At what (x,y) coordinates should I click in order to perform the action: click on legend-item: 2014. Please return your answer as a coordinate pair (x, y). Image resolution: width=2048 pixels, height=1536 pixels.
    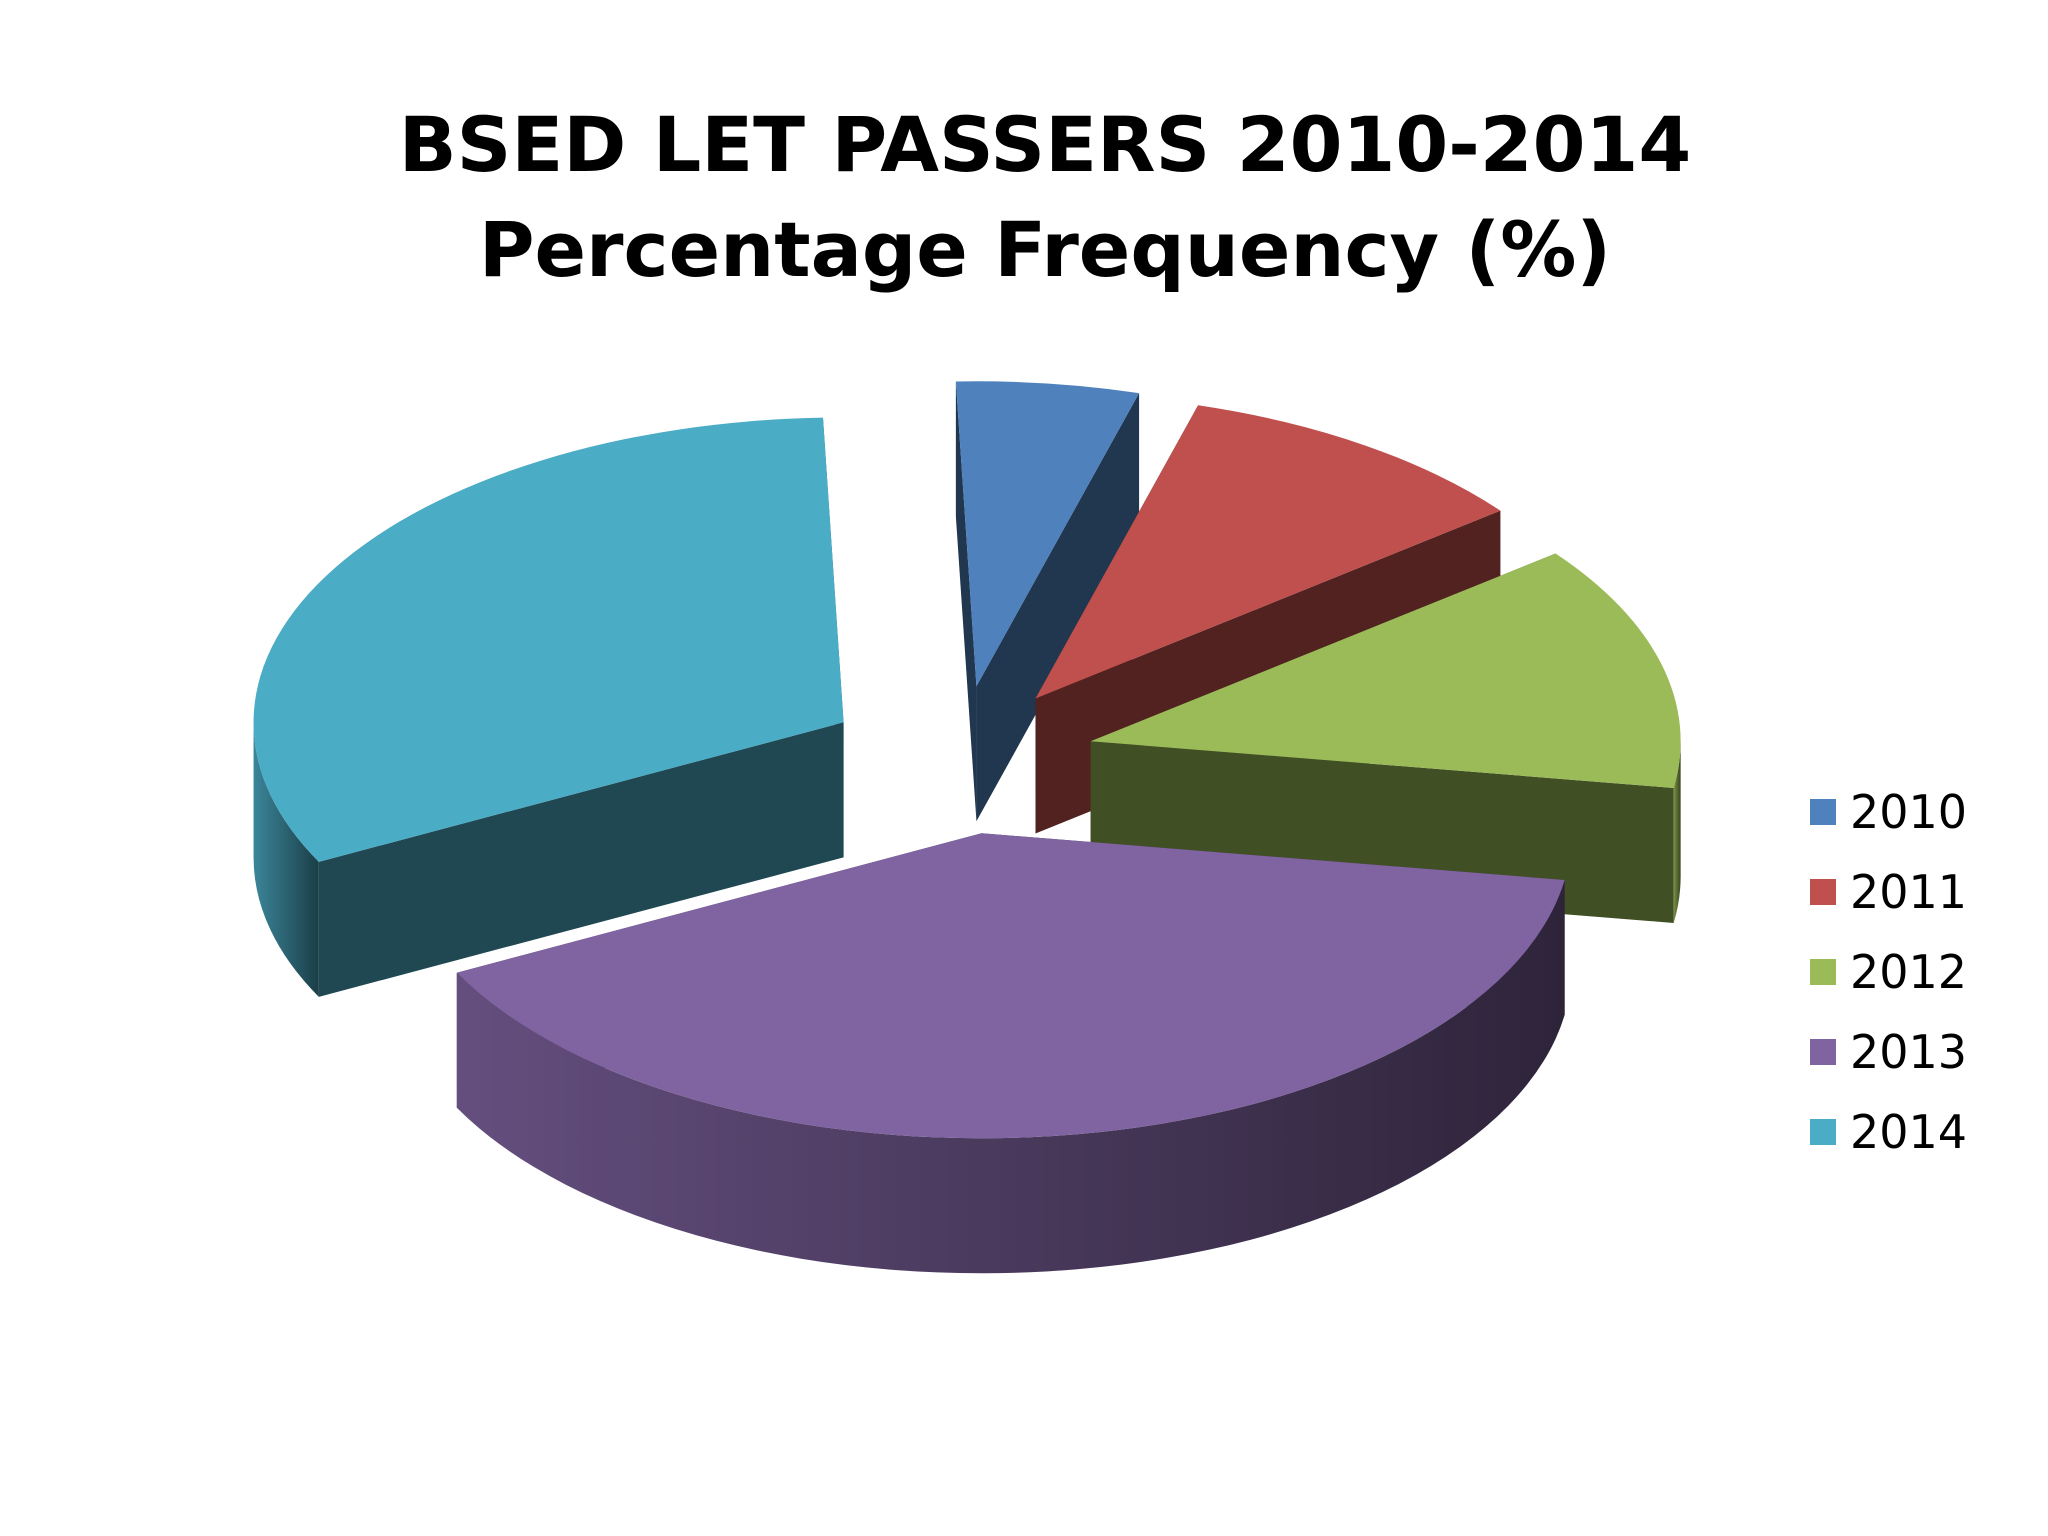
    Looking at the image, I should click on (1888, 1132).